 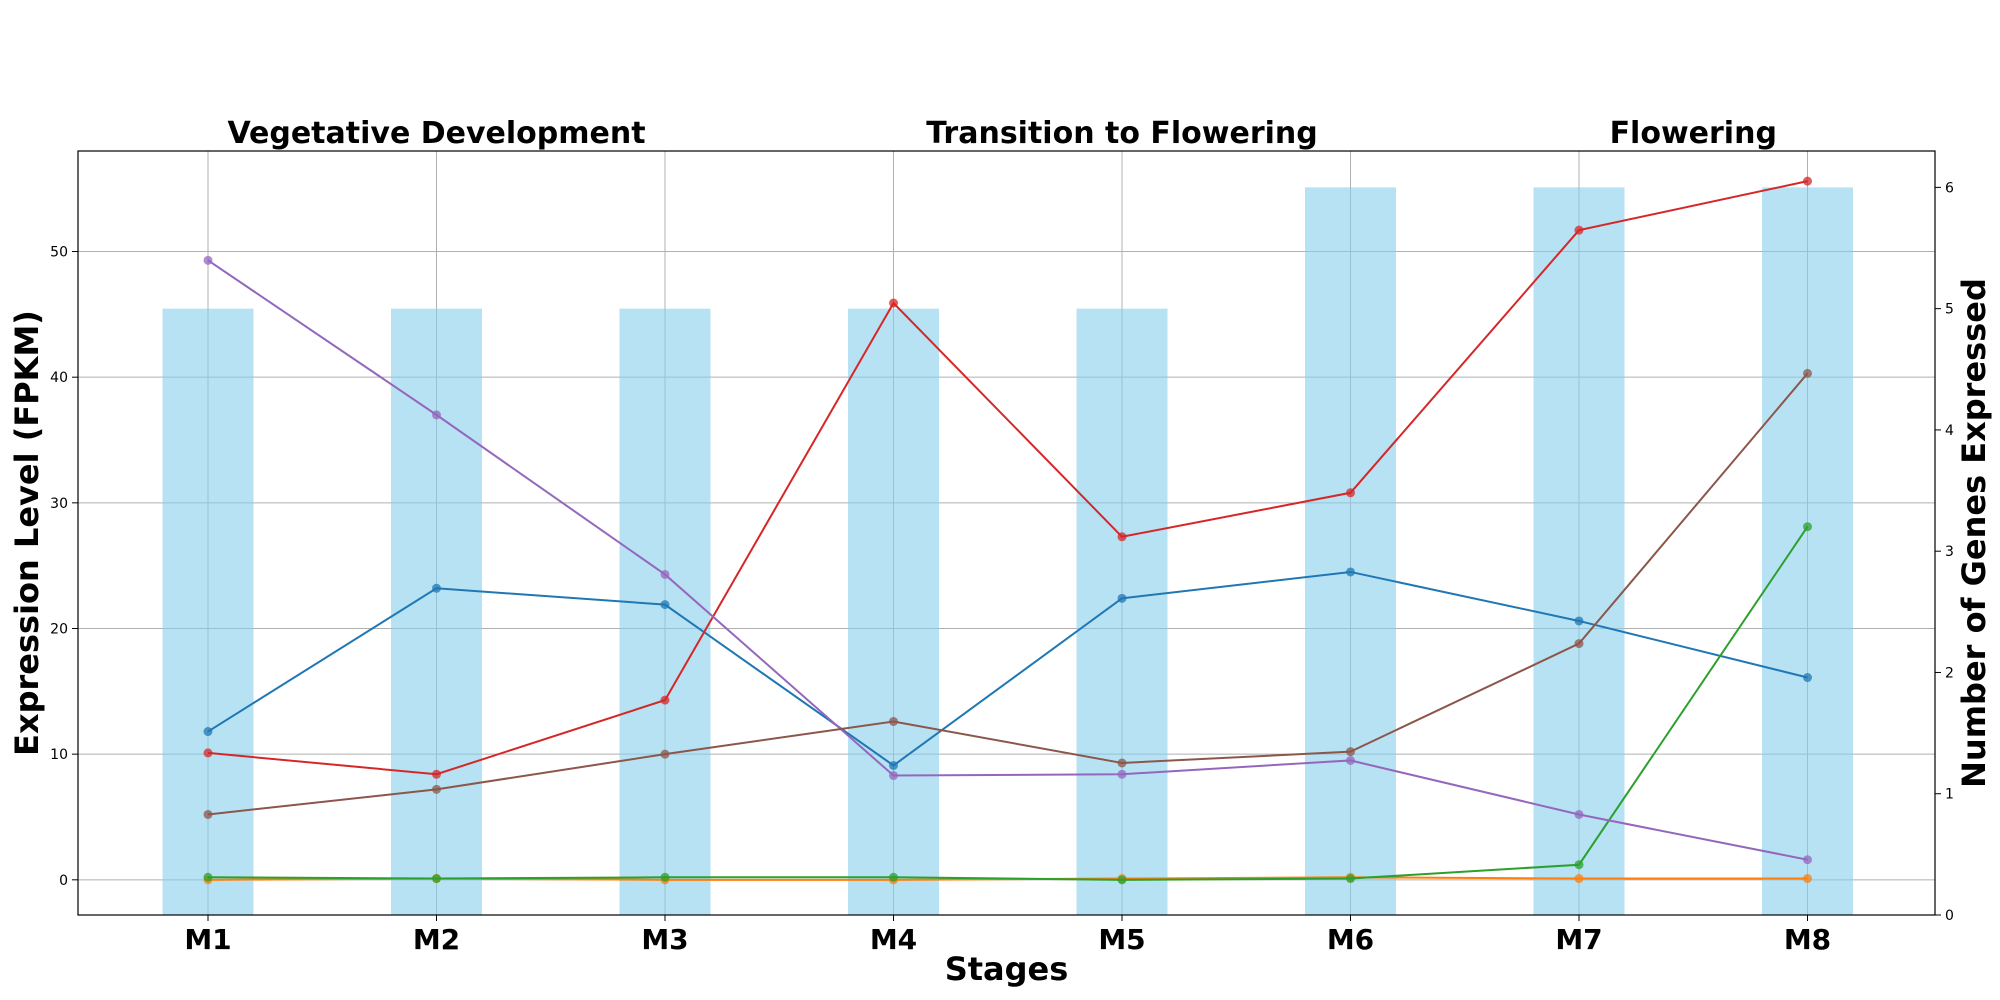 I want to click on series-6-point-M3, so click(x=665, y=754).